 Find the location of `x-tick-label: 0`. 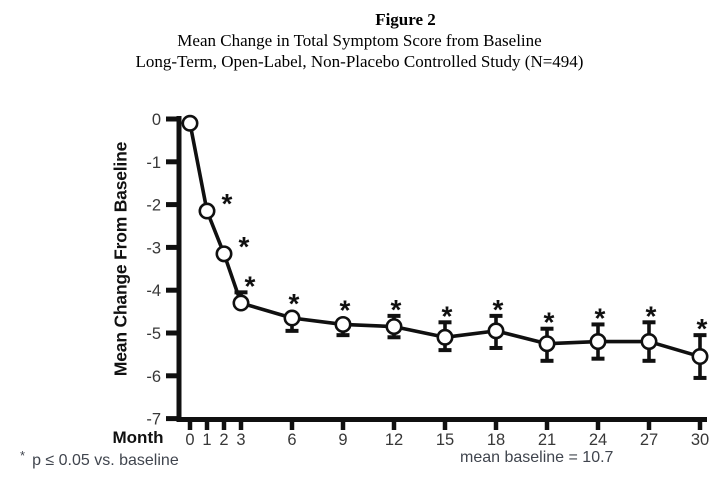

x-tick-label: 0 is located at coordinates (189, 440).